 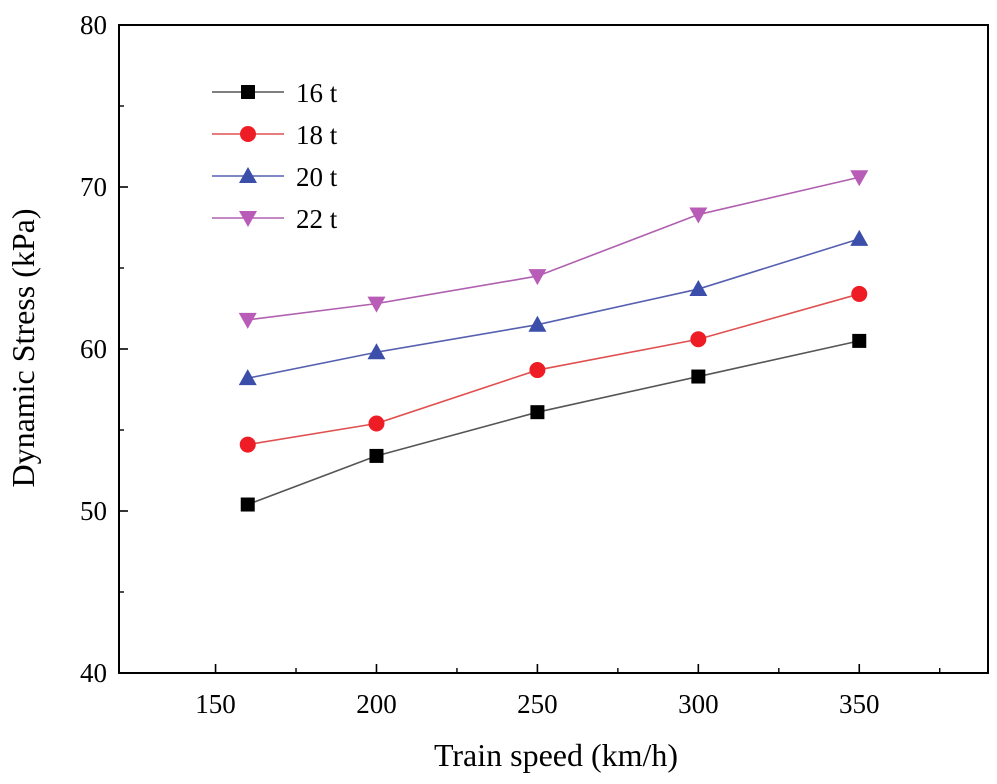 I want to click on series-line-16t, so click(x=553, y=423).